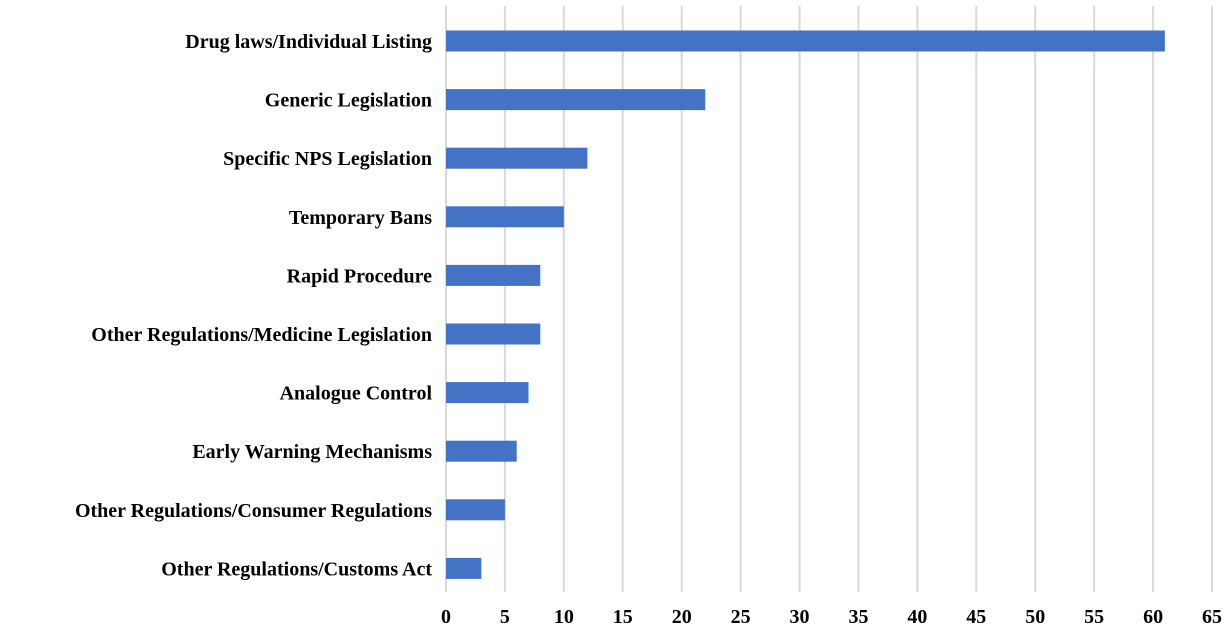  Describe the element at coordinates (348, 101) in the screenshot. I see `category-label: Generic Legislation` at that location.